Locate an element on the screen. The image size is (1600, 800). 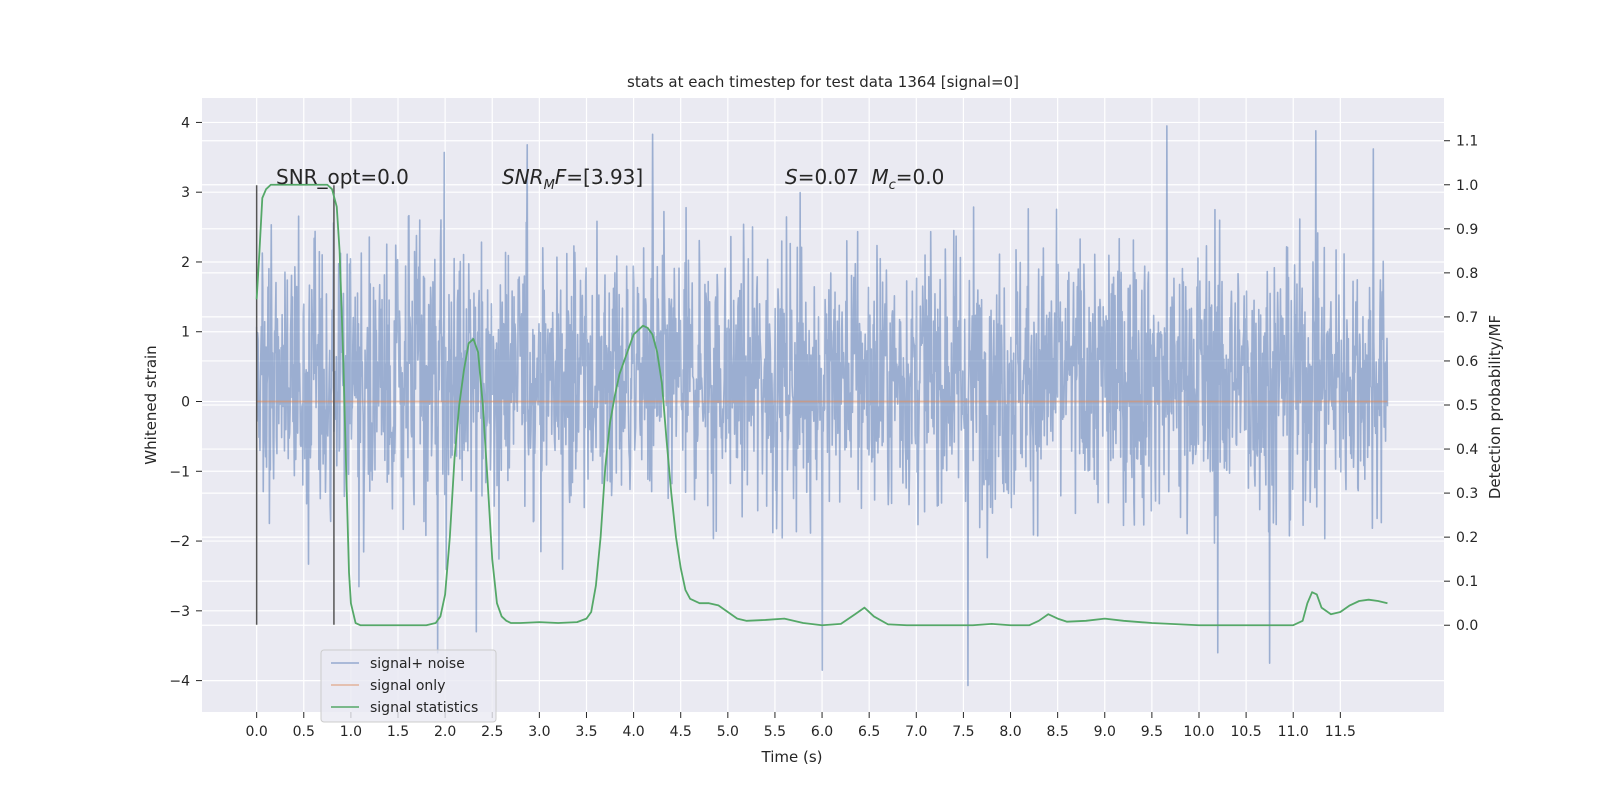
y-tick-label: 3 is located at coordinates (185, 193).